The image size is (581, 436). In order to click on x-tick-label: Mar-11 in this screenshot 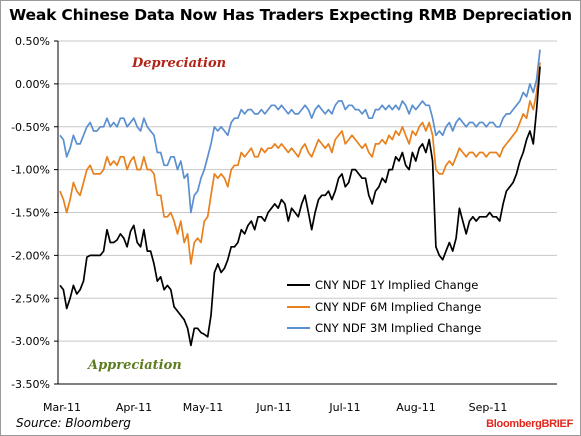, I will do `click(62, 407)`.